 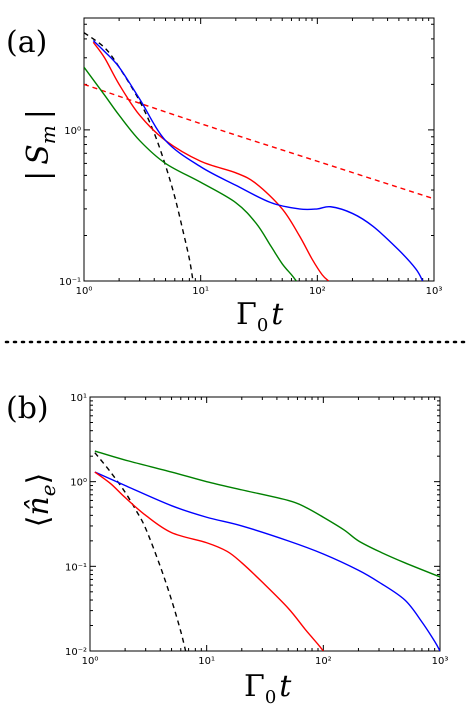 I want to click on y-tick-label: 10¹, so click(x=78, y=398).